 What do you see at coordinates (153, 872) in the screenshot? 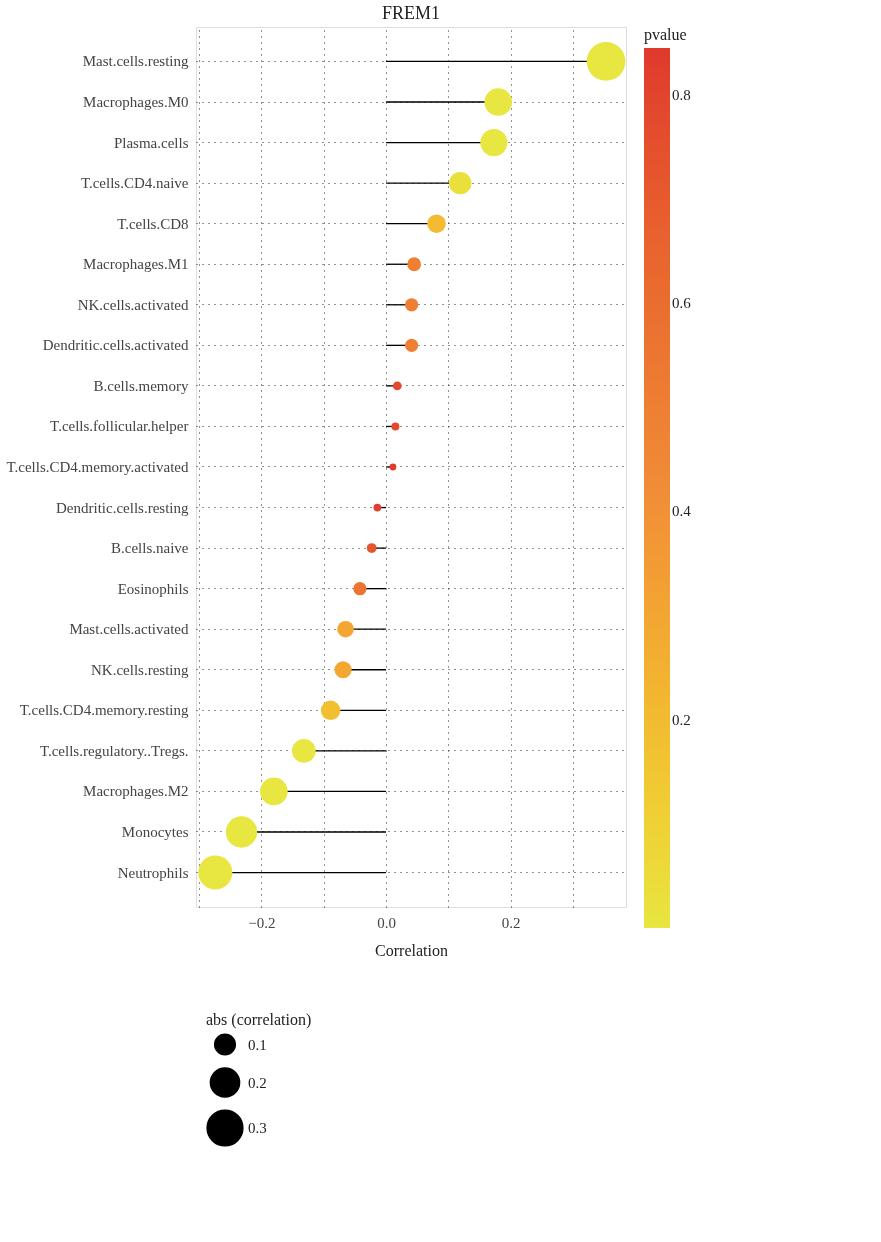
I see `y-tick-label: Neutrophils` at bounding box center [153, 872].